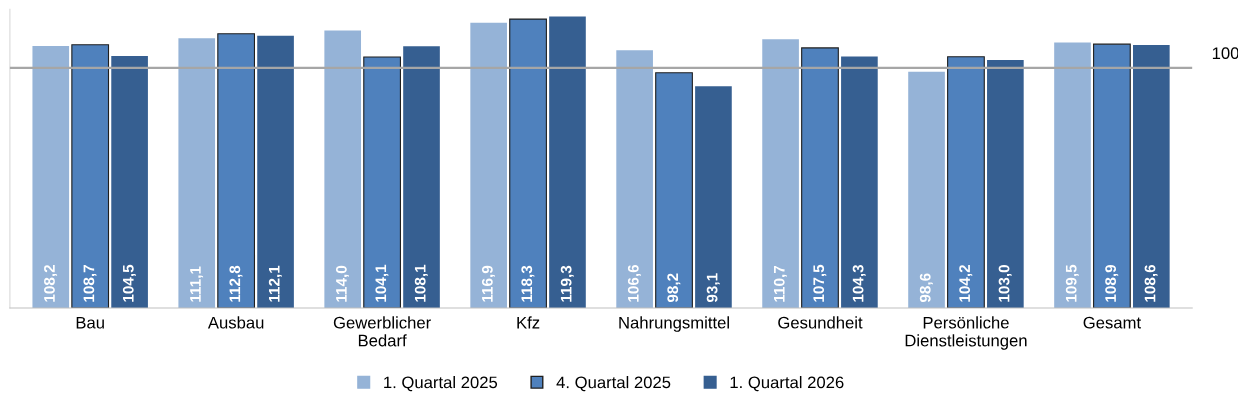 This screenshot has width=1238, height=401. Describe the element at coordinates (966, 283) in the screenshot. I see `data-label: 104,2` at that location.